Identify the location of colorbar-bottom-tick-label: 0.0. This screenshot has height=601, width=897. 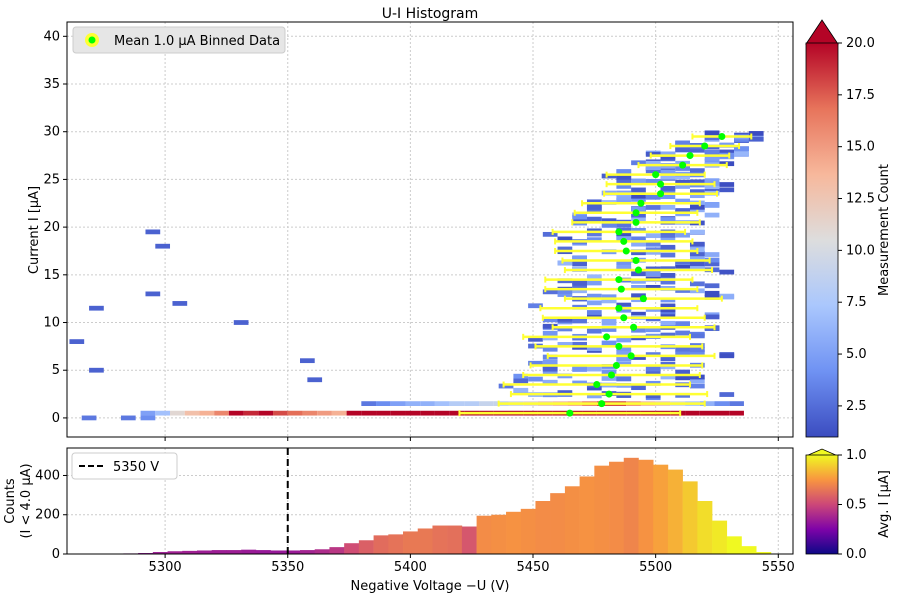
(856, 554).